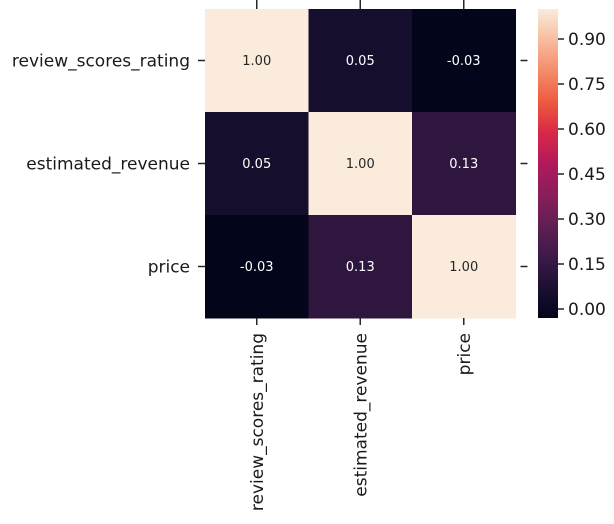 This screenshot has height=524, width=614. What do you see at coordinates (258, 422) in the screenshot?
I see `x-tick-label: review_scores_rating` at bounding box center [258, 422].